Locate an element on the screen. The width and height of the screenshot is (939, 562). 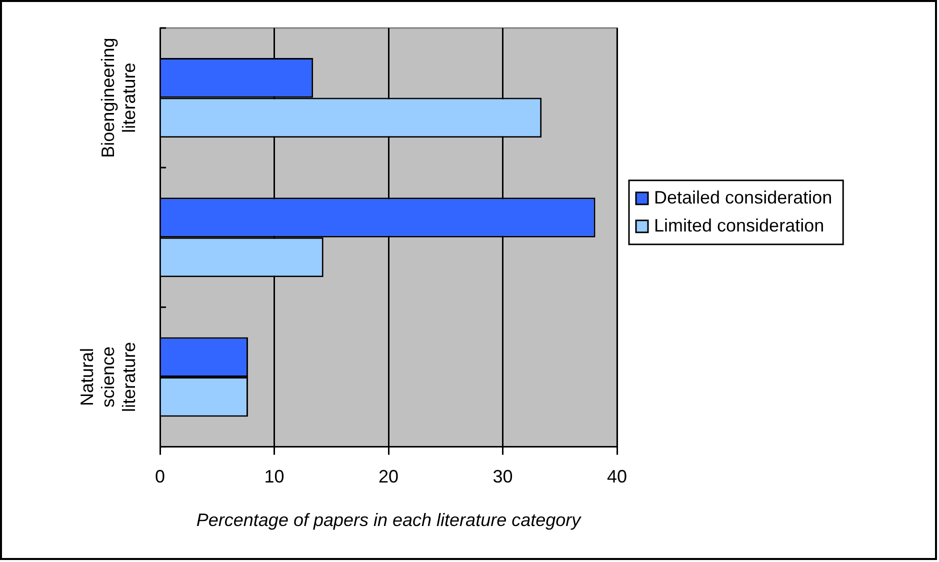
legend-label: Limited consideration is located at coordinates (739, 225).